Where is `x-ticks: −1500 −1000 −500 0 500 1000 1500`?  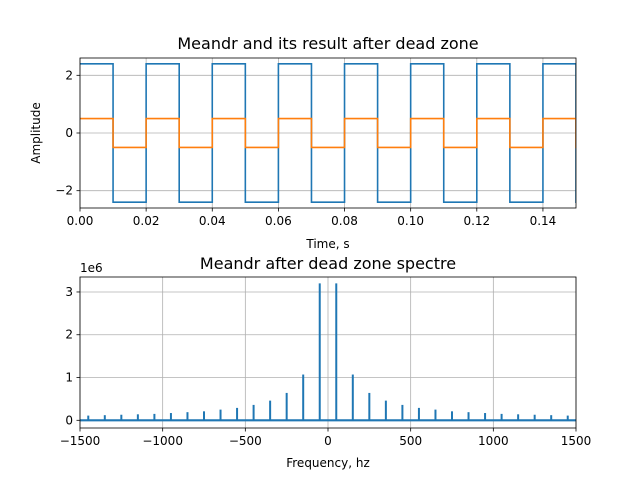 x-ticks: −1500 −1000 −500 0 500 1000 1500 is located at coordinates (326, 438).